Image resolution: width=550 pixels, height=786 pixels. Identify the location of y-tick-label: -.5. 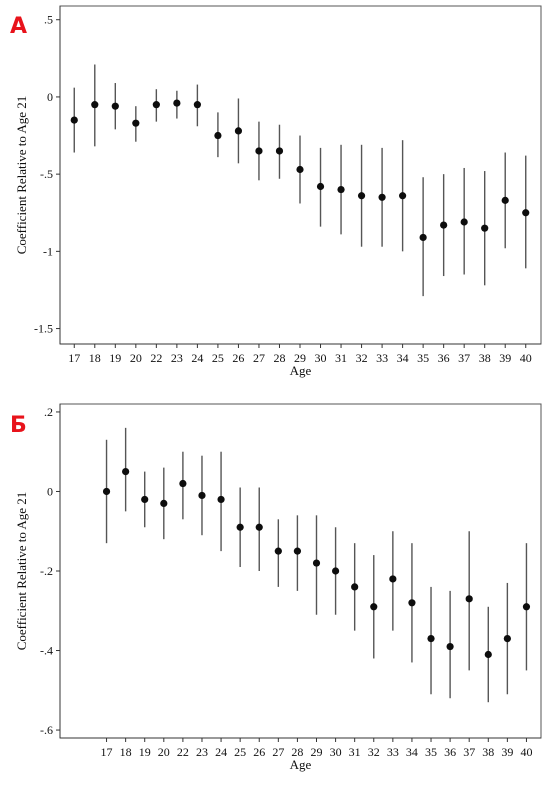
(46, 174).